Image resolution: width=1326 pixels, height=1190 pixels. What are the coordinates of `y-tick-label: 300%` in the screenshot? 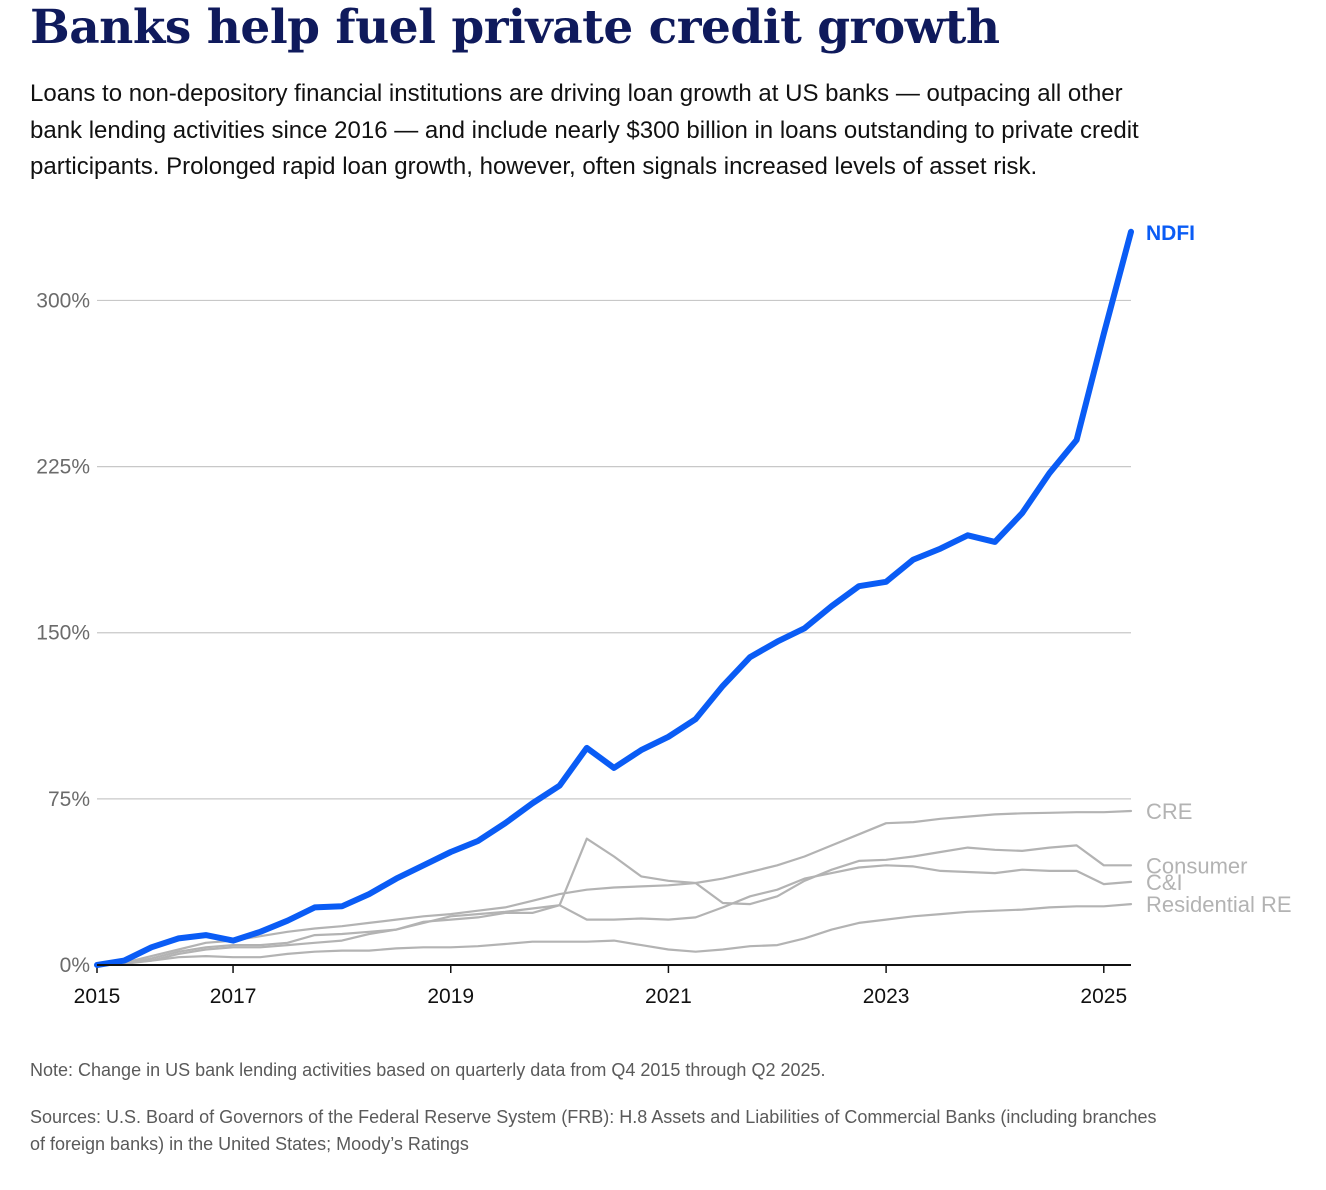 It's located at (63, 300).